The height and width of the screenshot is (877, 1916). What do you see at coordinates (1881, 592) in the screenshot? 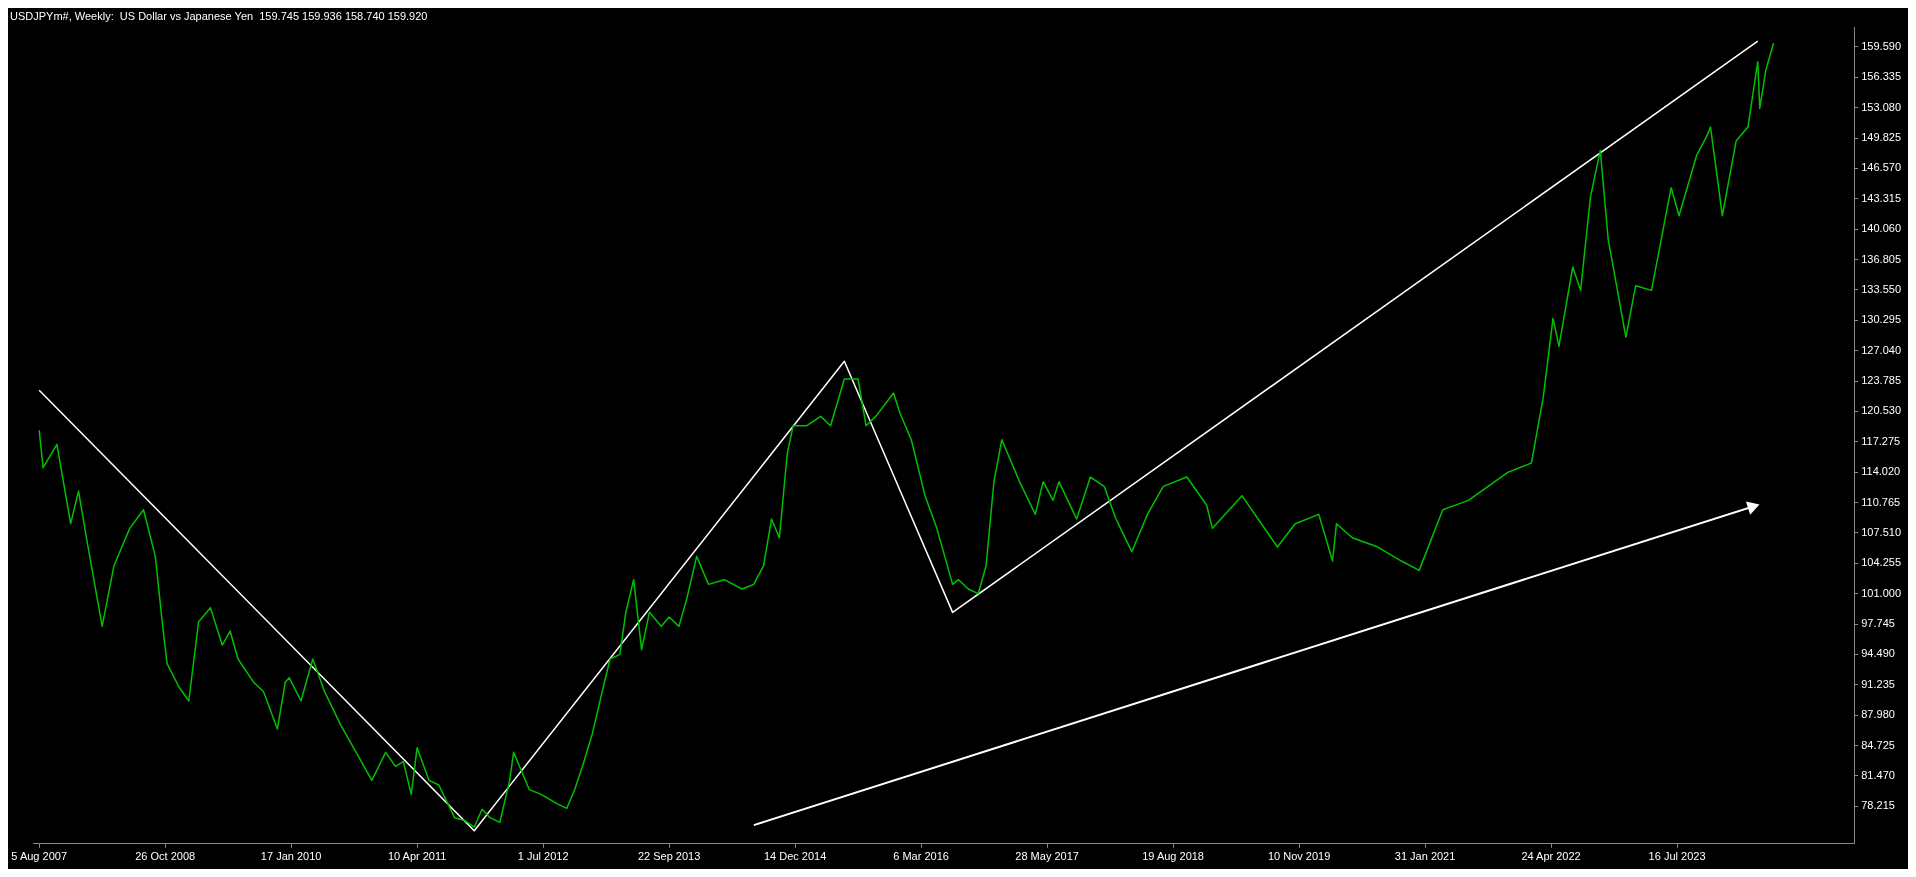
I see `y-tick-label: 101.000` at bounding box center [1881, 592].